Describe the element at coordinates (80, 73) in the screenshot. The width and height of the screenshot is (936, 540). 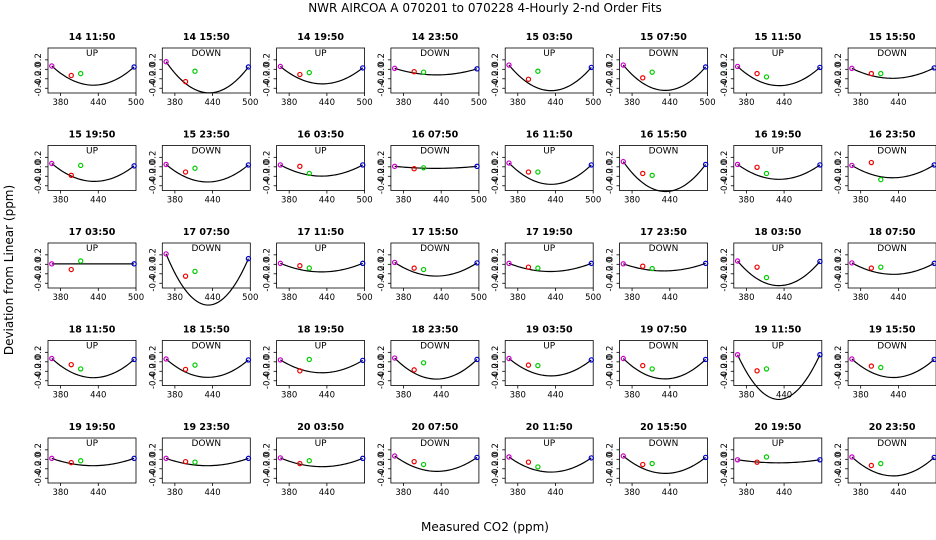
I see `panel-1-point-s2` at that location.